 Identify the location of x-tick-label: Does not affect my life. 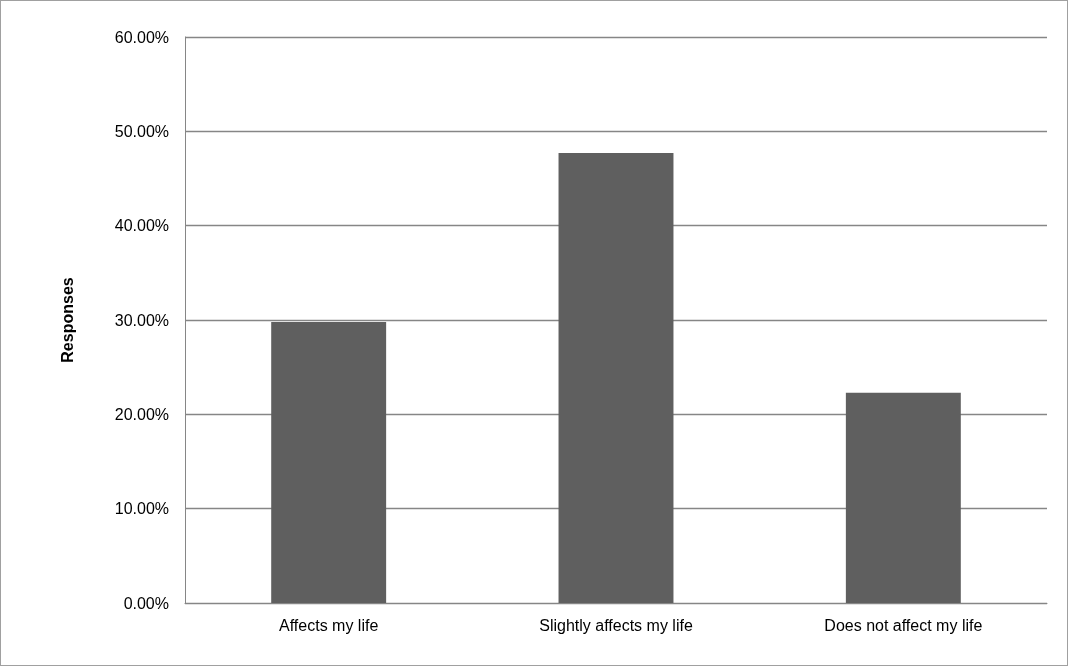
(903, 625).